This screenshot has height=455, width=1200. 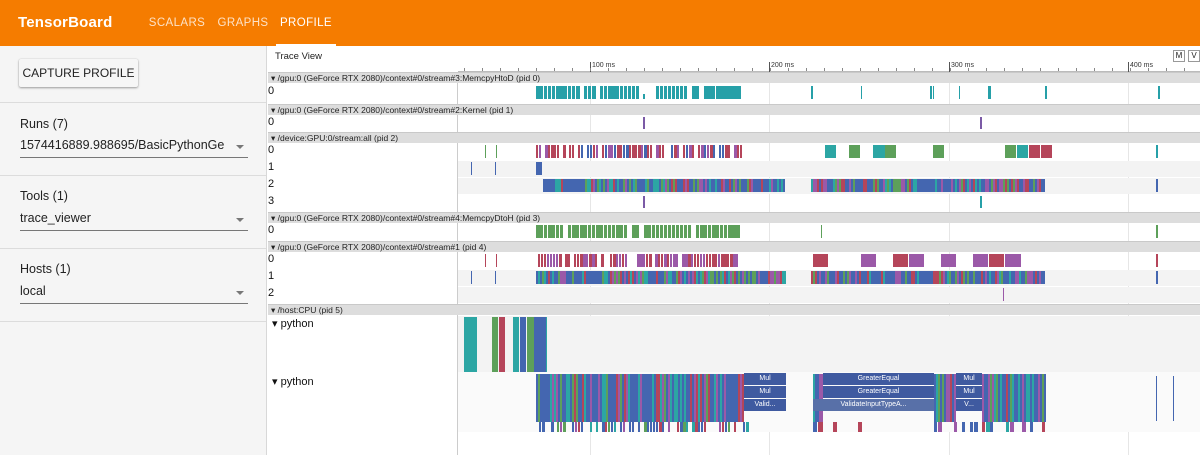 What do you see at coordinates (78, 73) in the screenshot?
I see `capture-profile-button: CAPTURE PROFILE` at bounding box center [78, 73].